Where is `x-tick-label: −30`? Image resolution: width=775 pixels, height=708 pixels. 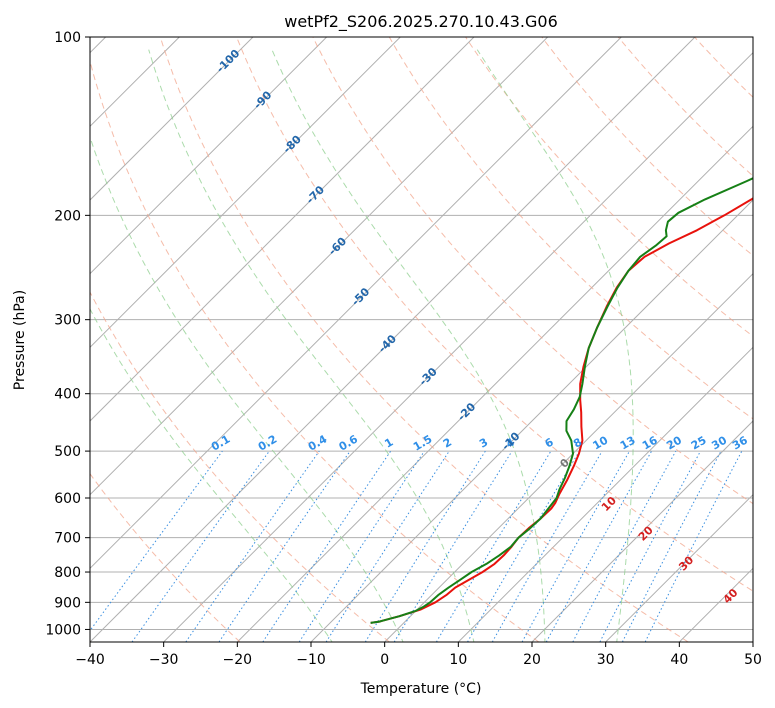
x-tick-label: −30 is located at coordinates (164, 660).